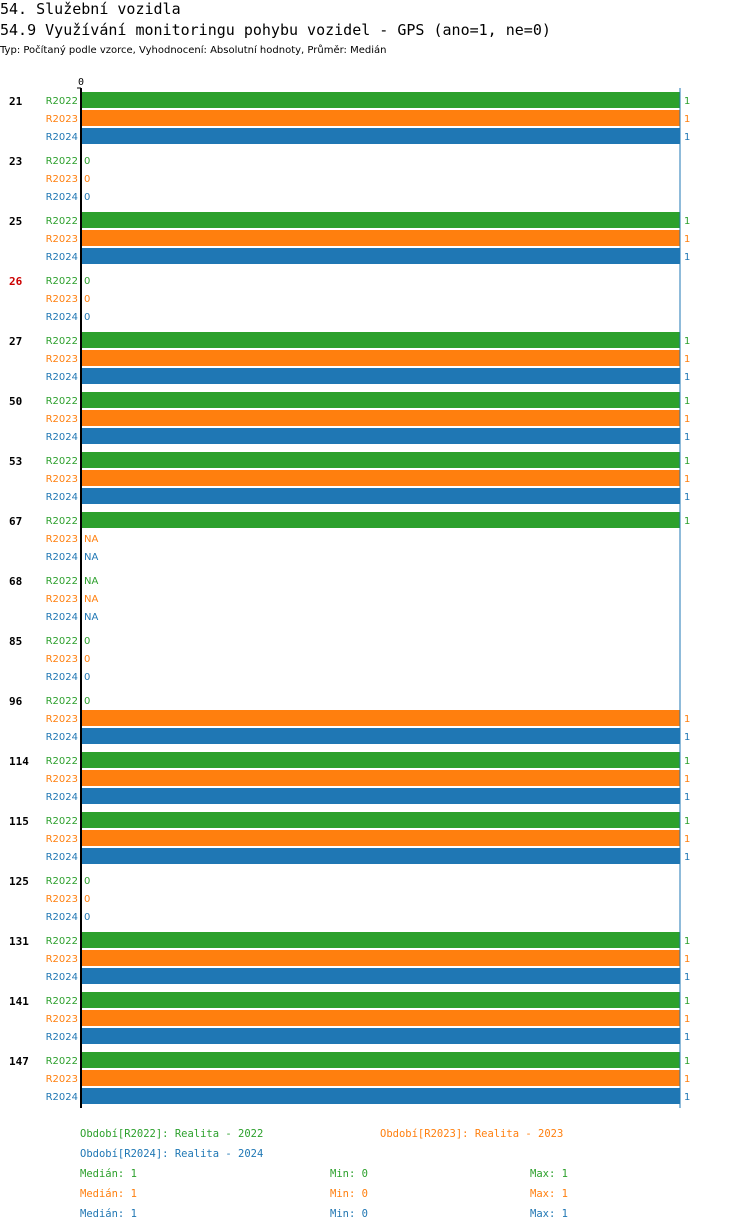 The width and height of the screenshot is (750, 1232). Describe the element at coordinates (549, 1194) in the screenshot. I see `stat-max-r2023: Max: 1` at that location.